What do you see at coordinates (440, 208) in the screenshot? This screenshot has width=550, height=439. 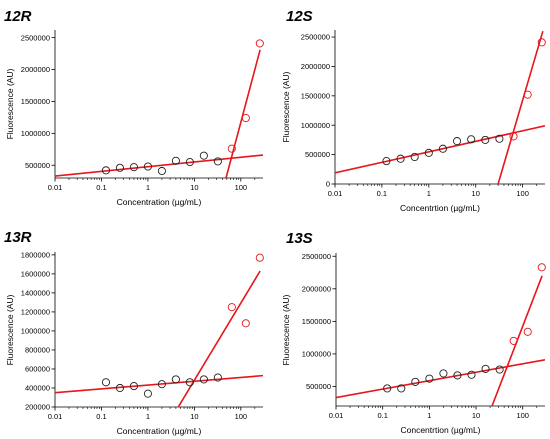 I see `x-axis-title: Concentrtion (µg/mL)` at bounding box center [440, 208].